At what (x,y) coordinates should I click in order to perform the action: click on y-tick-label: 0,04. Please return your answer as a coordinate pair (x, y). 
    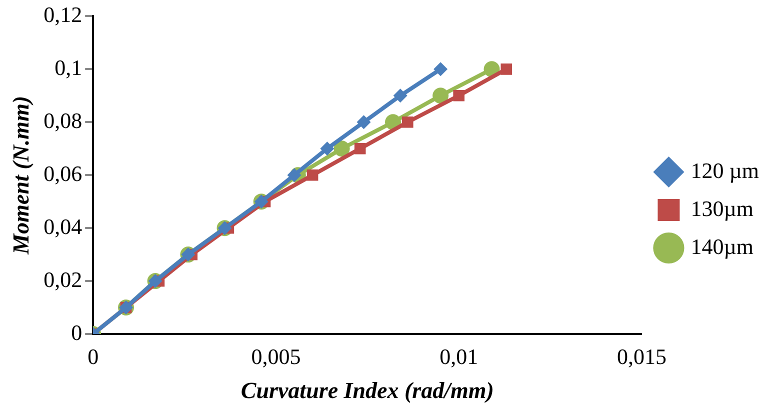
    Looking at the image, I should click on (63, 226).